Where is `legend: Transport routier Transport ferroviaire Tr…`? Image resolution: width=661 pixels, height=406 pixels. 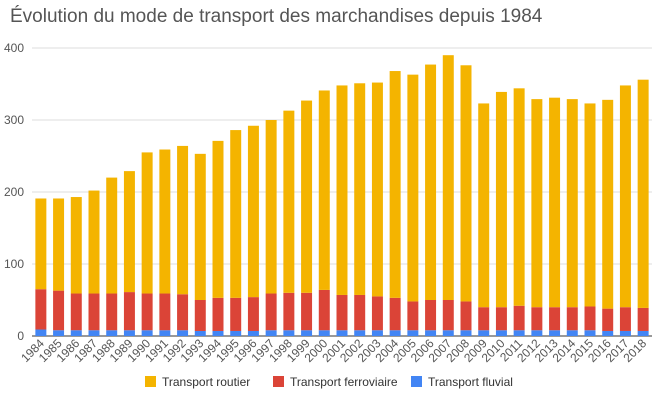 legend: Transport routier Transport ferroviaire Tr… is located at coordinates (329, 382).